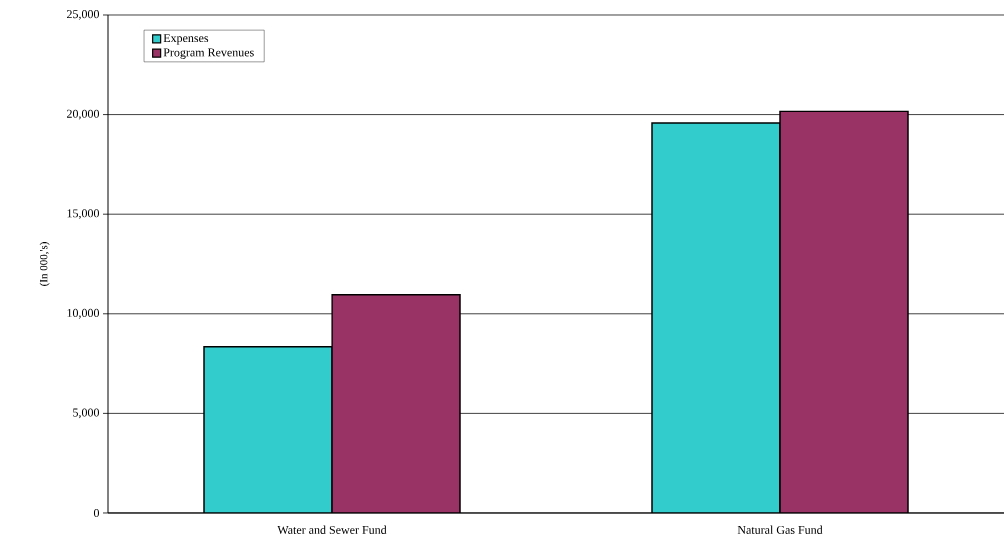 This screenshot has width=1004, height=553. Describe the element at coordinates (208, 53) in the screenshot. I see `legend-label: Program Revenues` at that location.